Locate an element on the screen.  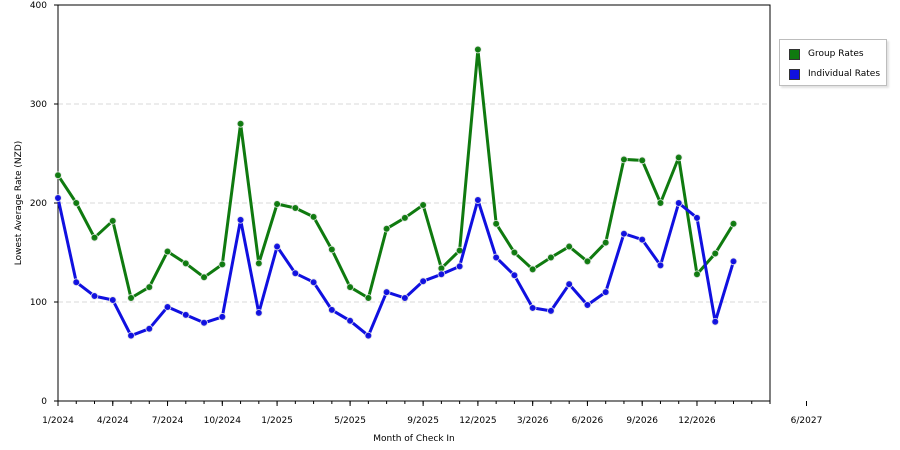
x-tick-label: 6/2027 is located at coordinates (807, 421).